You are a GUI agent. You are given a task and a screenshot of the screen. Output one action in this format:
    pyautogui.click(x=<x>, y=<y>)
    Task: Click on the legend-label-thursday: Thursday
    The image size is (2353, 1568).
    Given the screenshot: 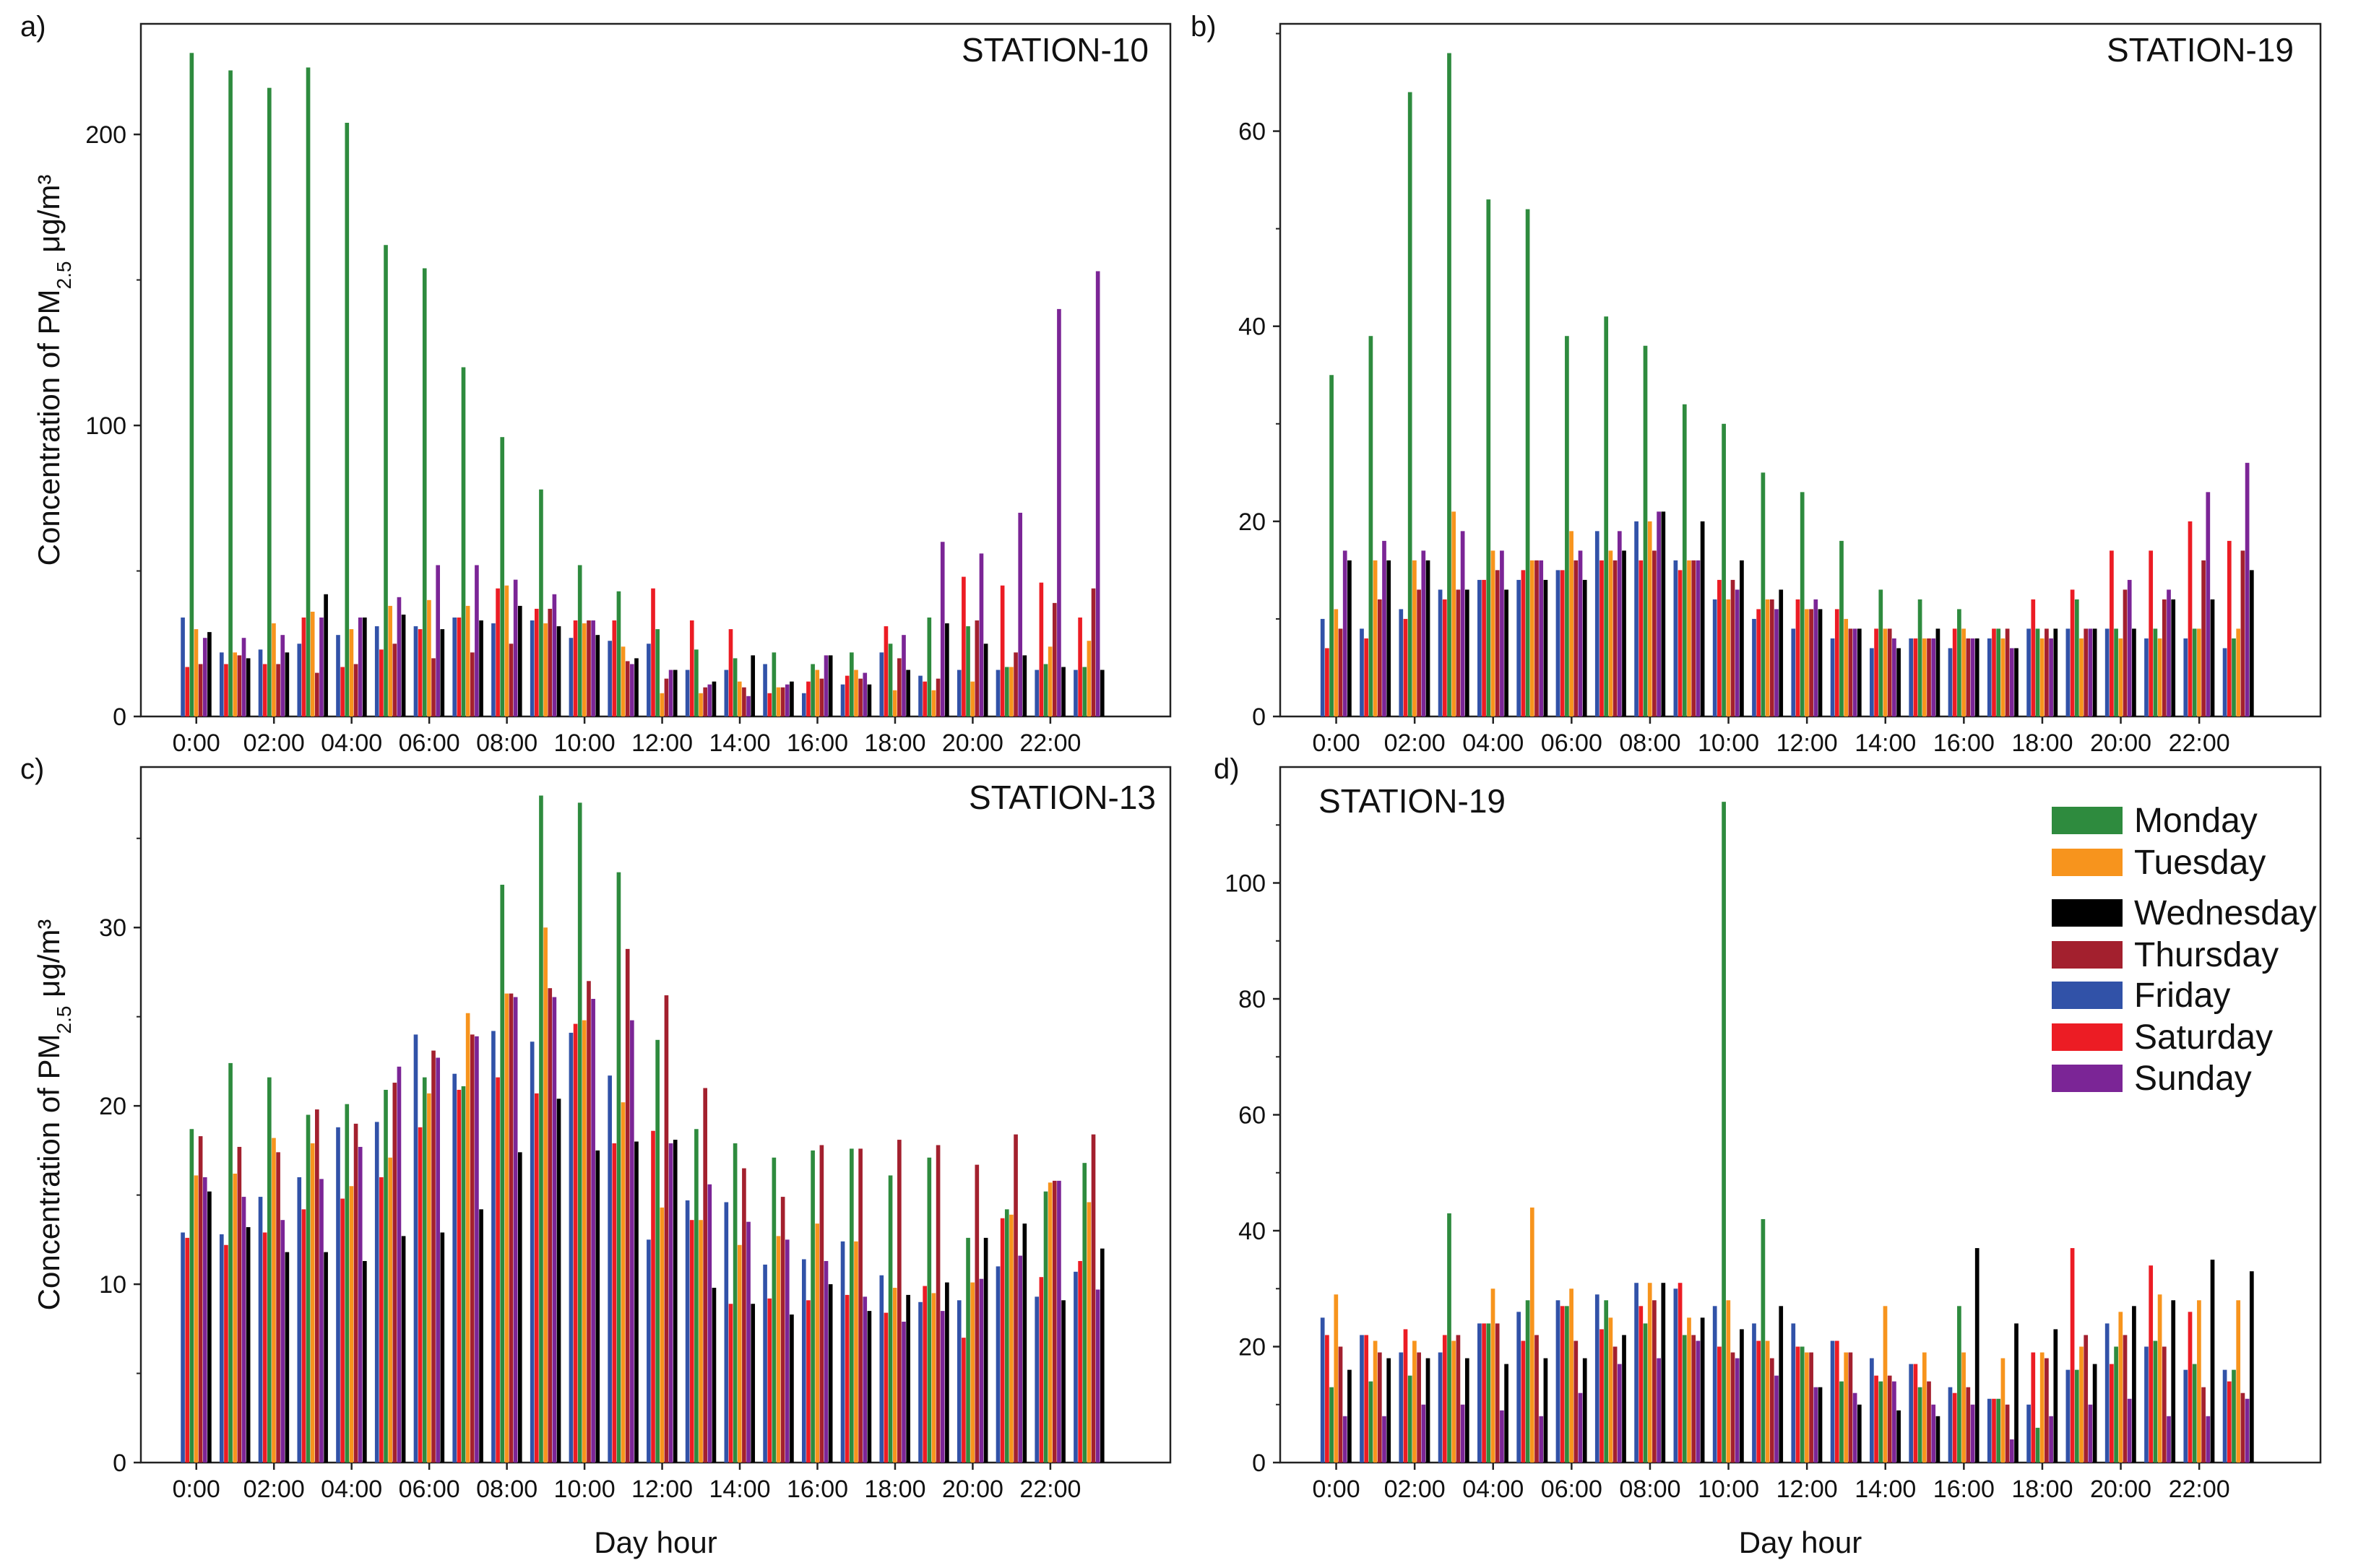 What is the action you would take?
    pyautogui.click(x=2206, y=955)
    